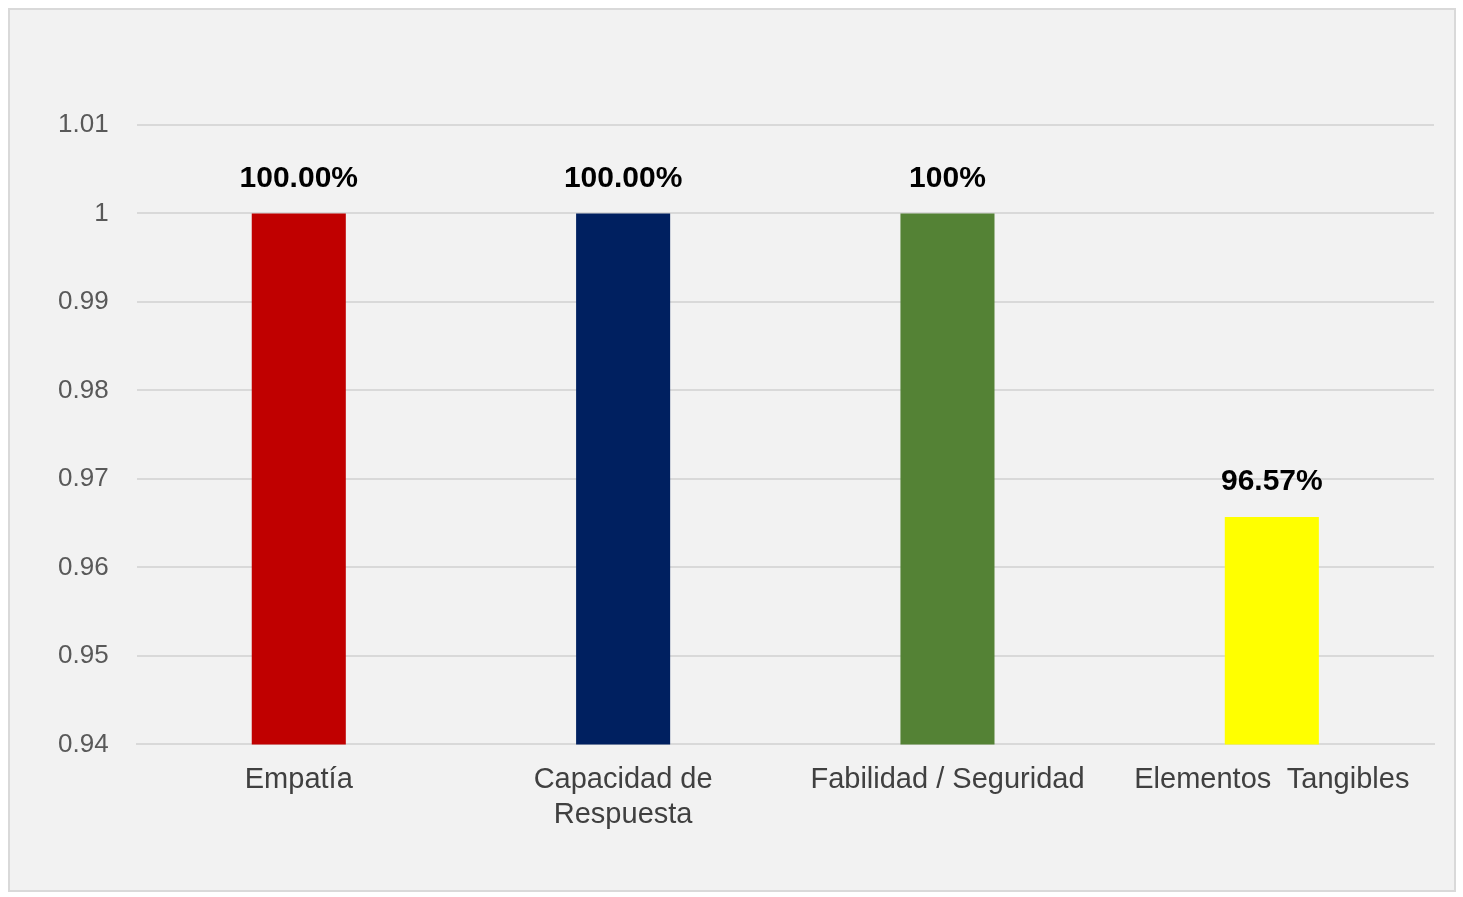 The image size is (1463, 897). Describe the element at coordinates (101, 211) in the screenshot. I see `y-tick-label: 1` at that location.